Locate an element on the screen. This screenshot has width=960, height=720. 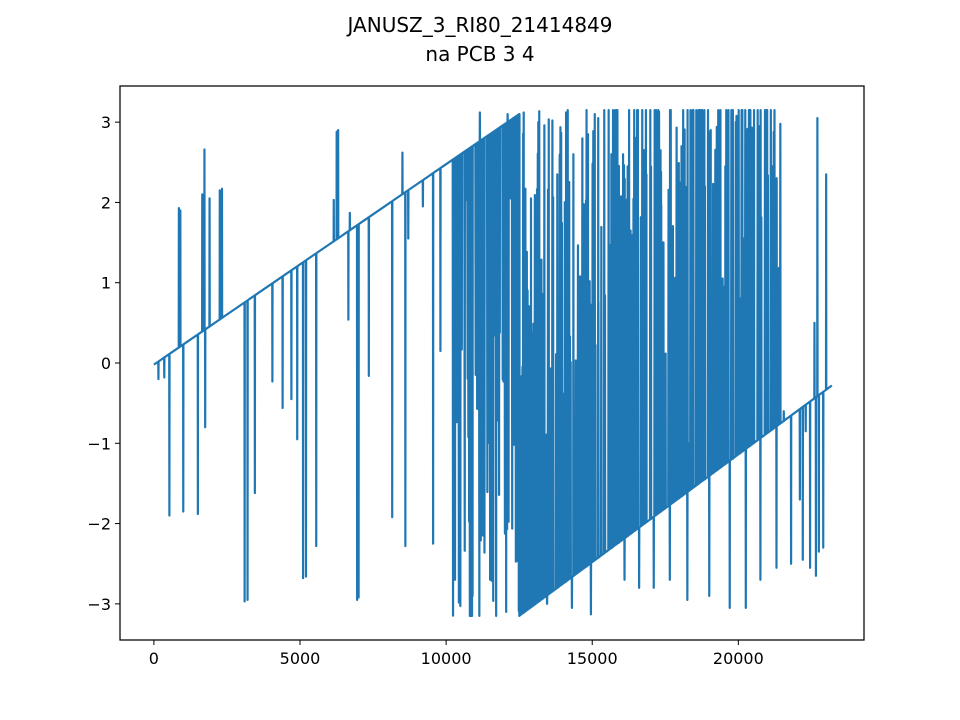
x-tick-label: 0 is located at coordinates (154, 658).